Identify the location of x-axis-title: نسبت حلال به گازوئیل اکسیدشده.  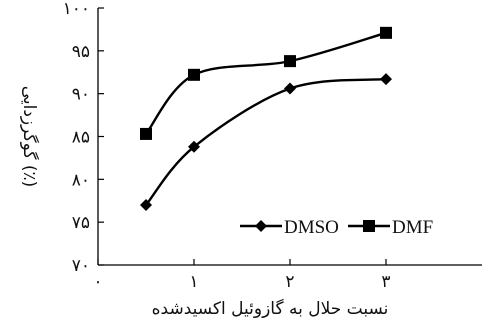
(270, 308).